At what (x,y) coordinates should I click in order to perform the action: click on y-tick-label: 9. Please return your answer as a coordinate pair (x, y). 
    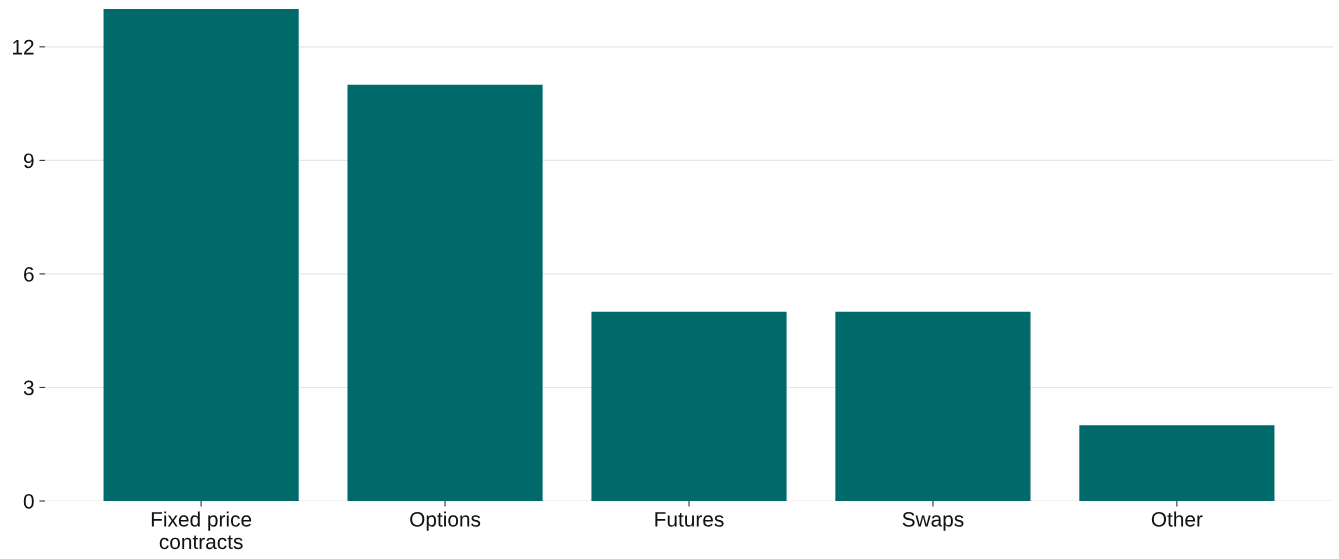
    Looking at the image, I should click on (28, 161).